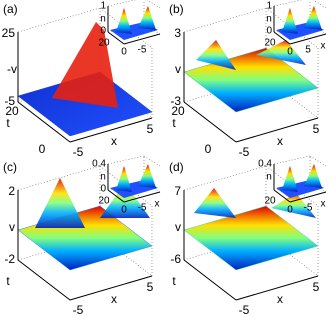 This screenshot has height=317, width=332. What do you see at coordinates (176, 167) in the screenshot?
I see `panel-label: (d)` at bounding box center [176, 167].